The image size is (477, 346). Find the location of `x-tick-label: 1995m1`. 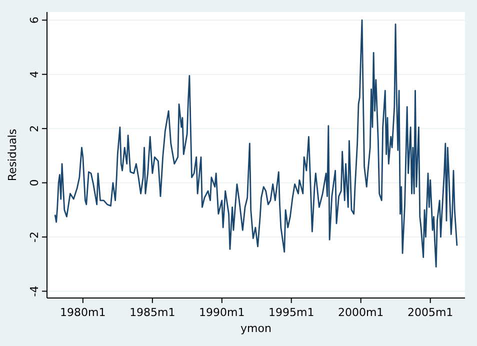

x-tick-label: 1995m1 is located at coordinates (291, 312).